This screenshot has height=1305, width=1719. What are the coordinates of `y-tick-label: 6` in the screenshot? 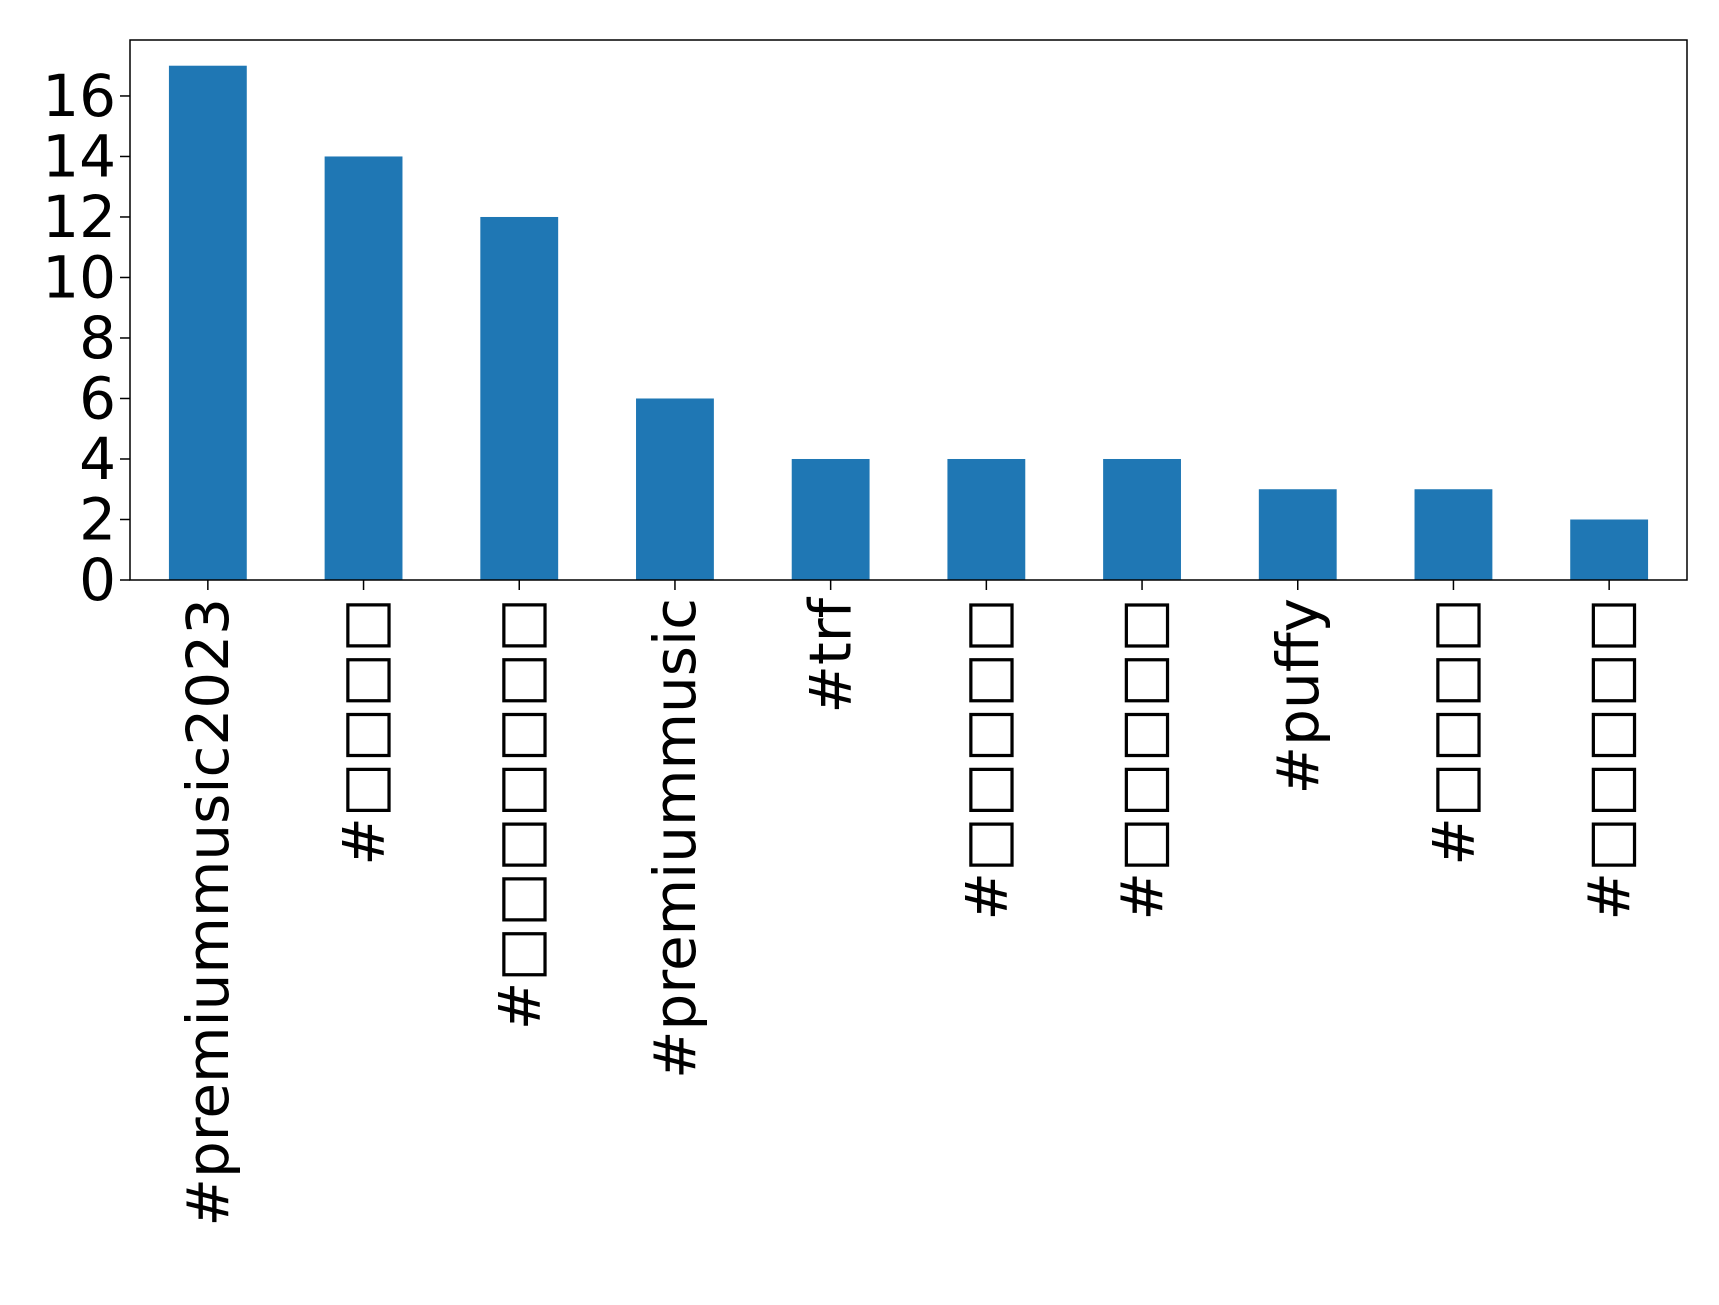 It's located at (97, 398).